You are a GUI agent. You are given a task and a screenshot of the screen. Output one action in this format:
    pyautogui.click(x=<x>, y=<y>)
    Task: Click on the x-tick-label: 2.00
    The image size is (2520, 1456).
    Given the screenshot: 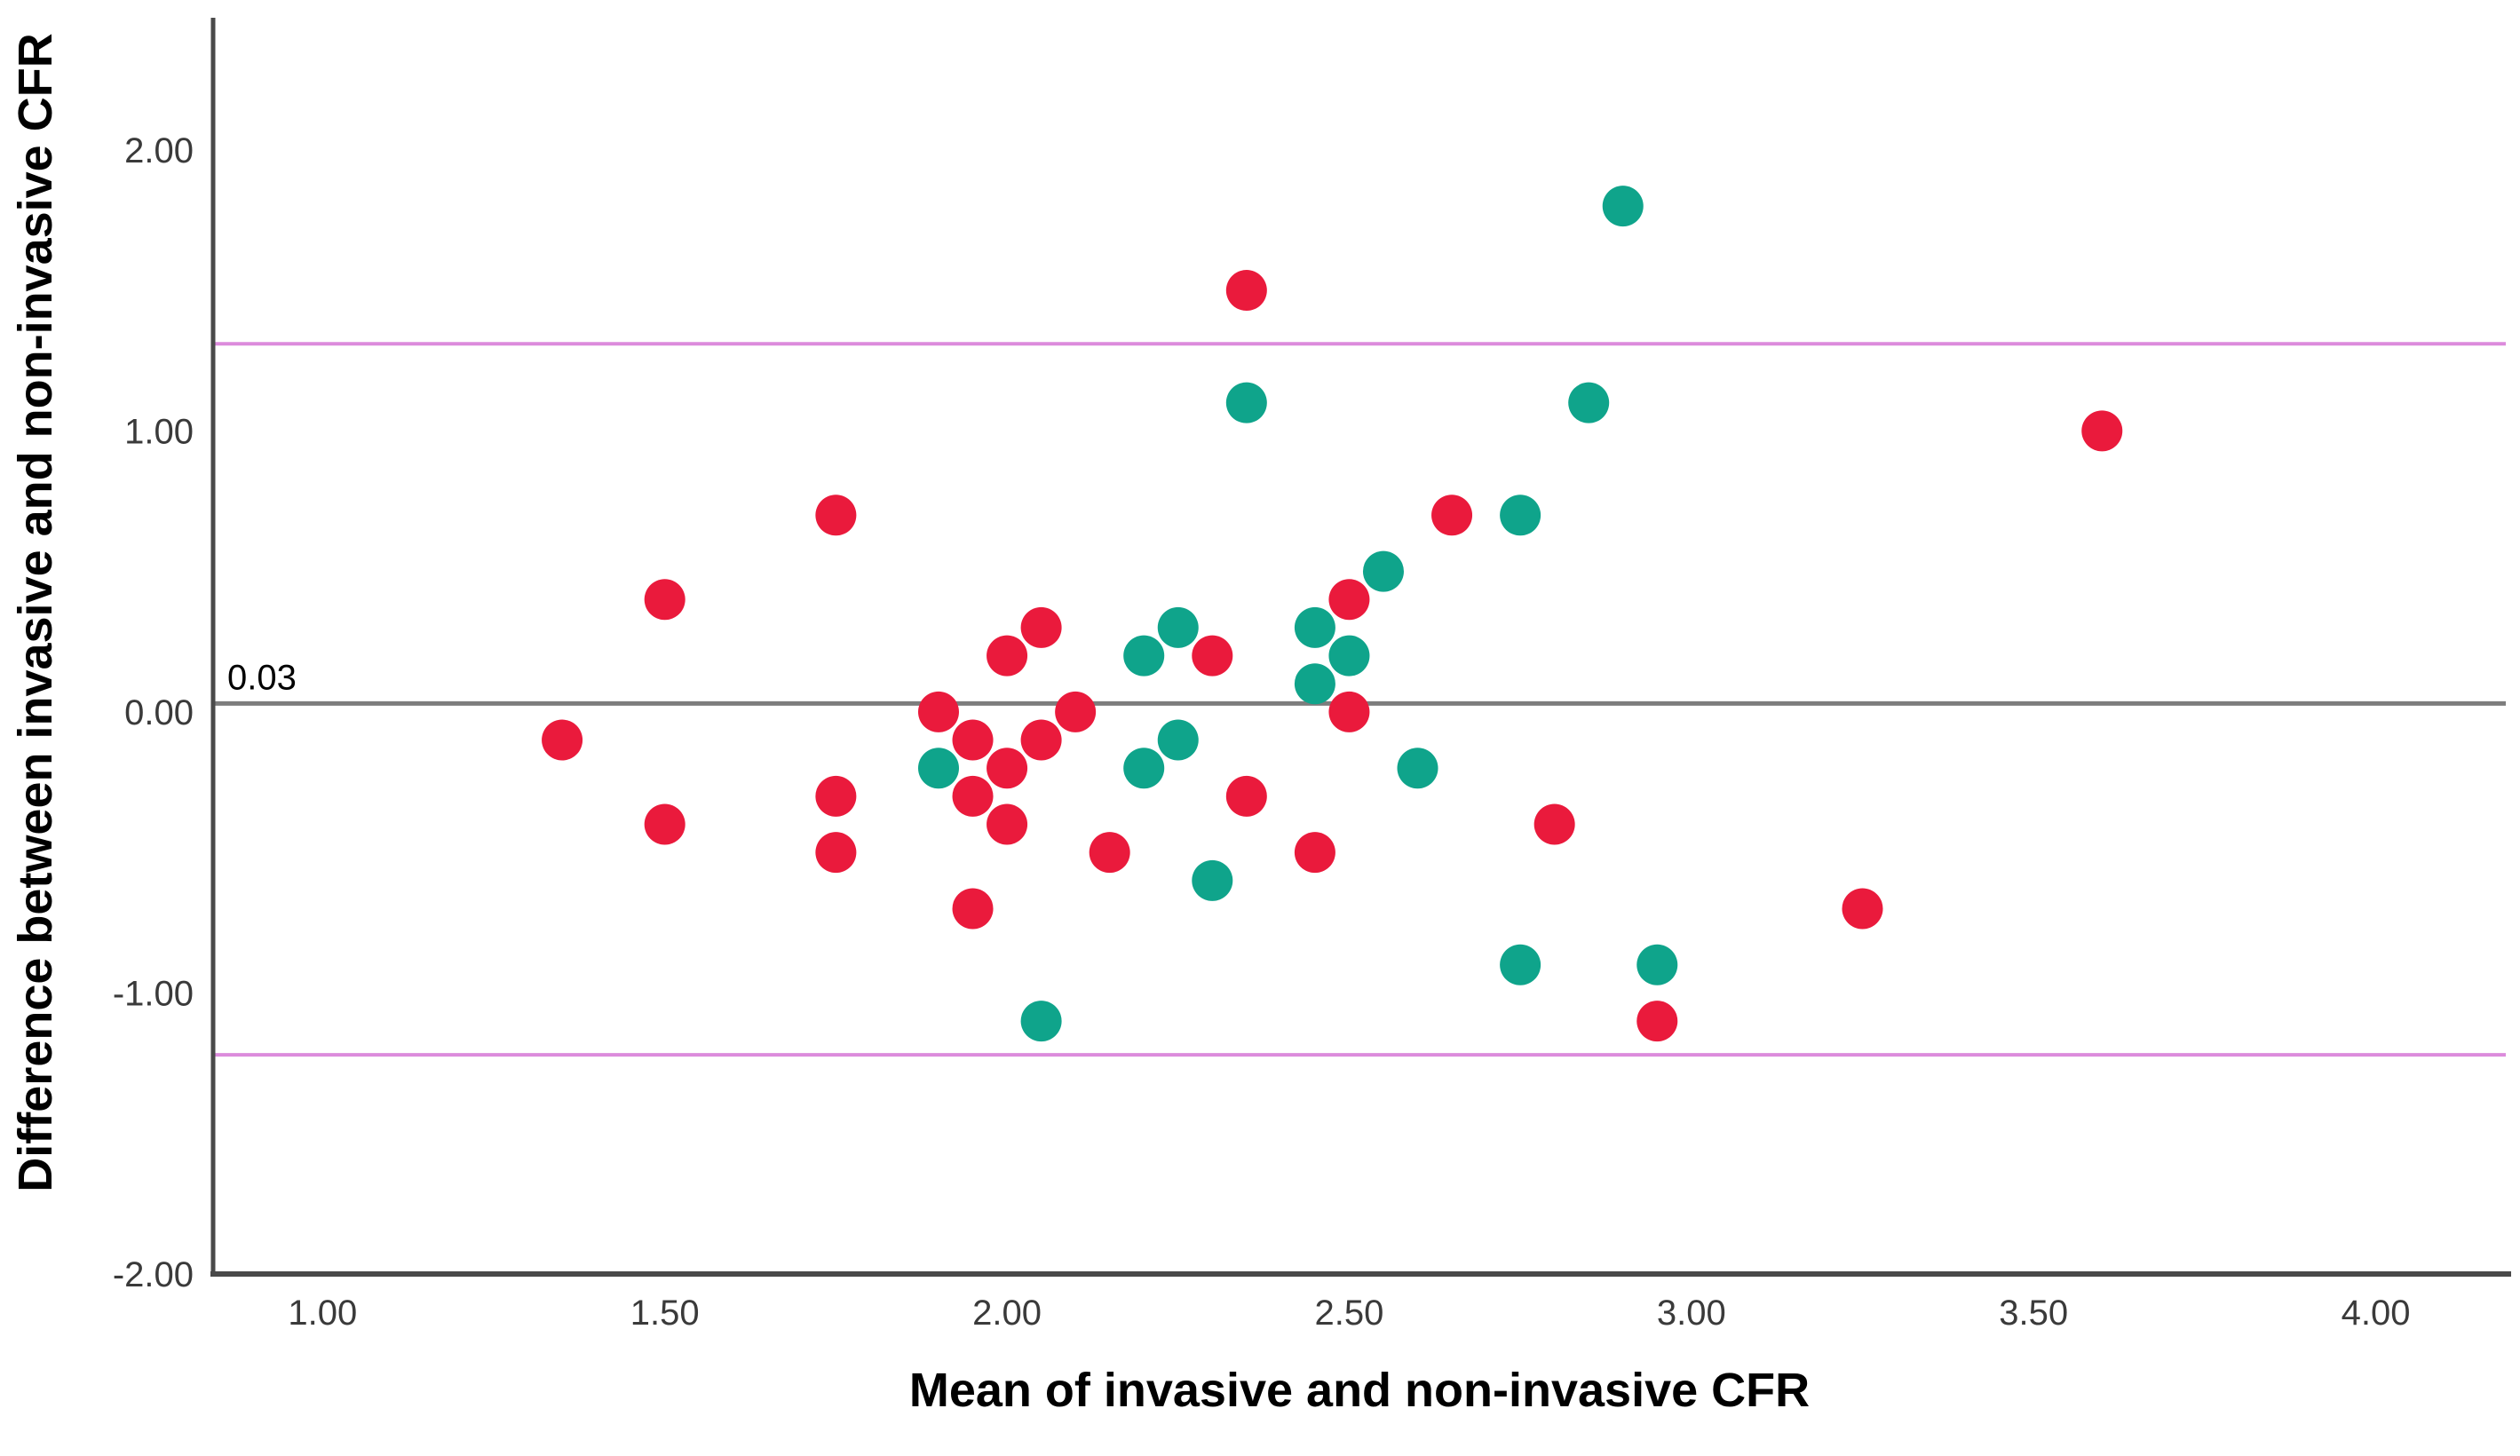 What is the action you would take?
    pyautogui.click(x=1007, y=1313)
    